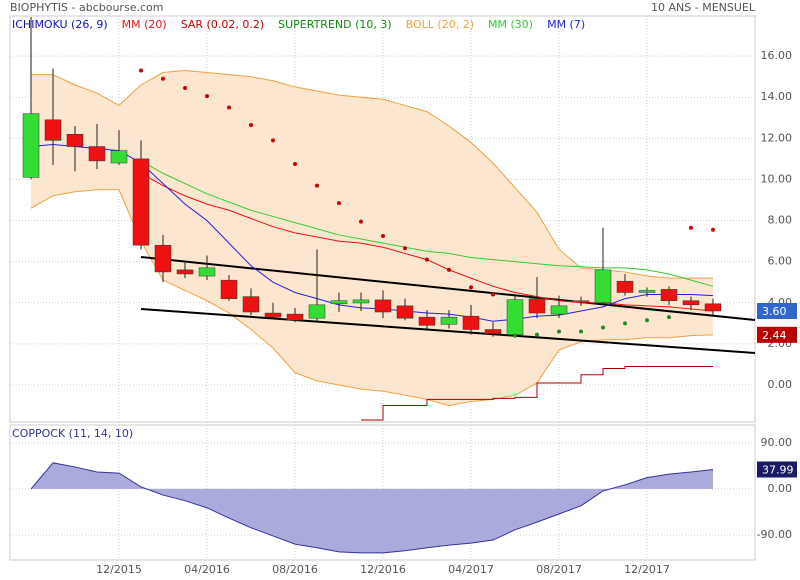 The height and width of the screenshot is (580, 800). What do you see at coordinates (537, 393) in the screenshot?
I see `supertrend` at bounding box center [537, 393].